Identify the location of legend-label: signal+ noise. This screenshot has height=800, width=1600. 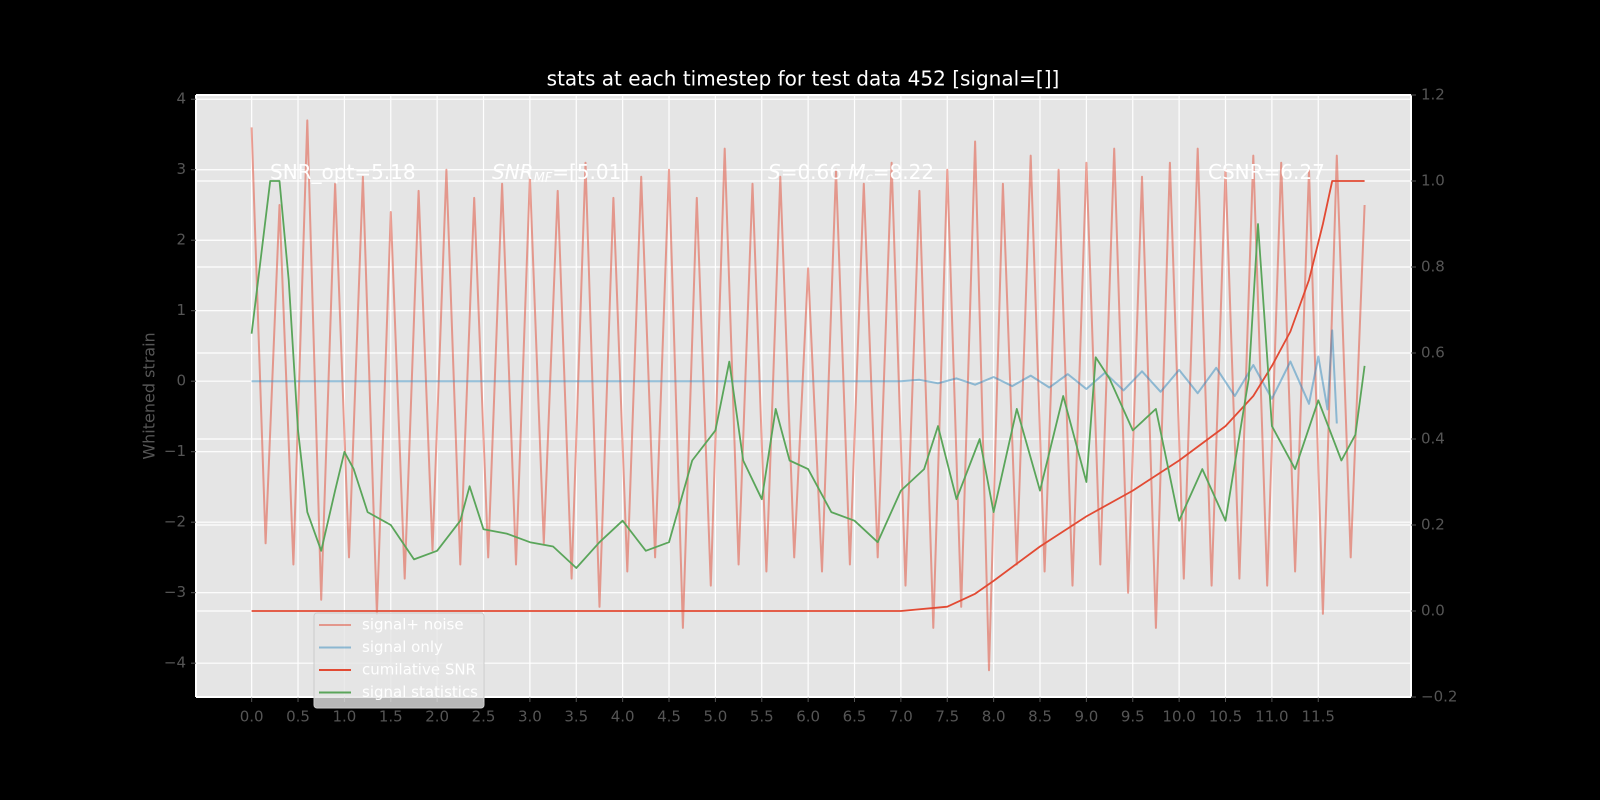
(413, 625).